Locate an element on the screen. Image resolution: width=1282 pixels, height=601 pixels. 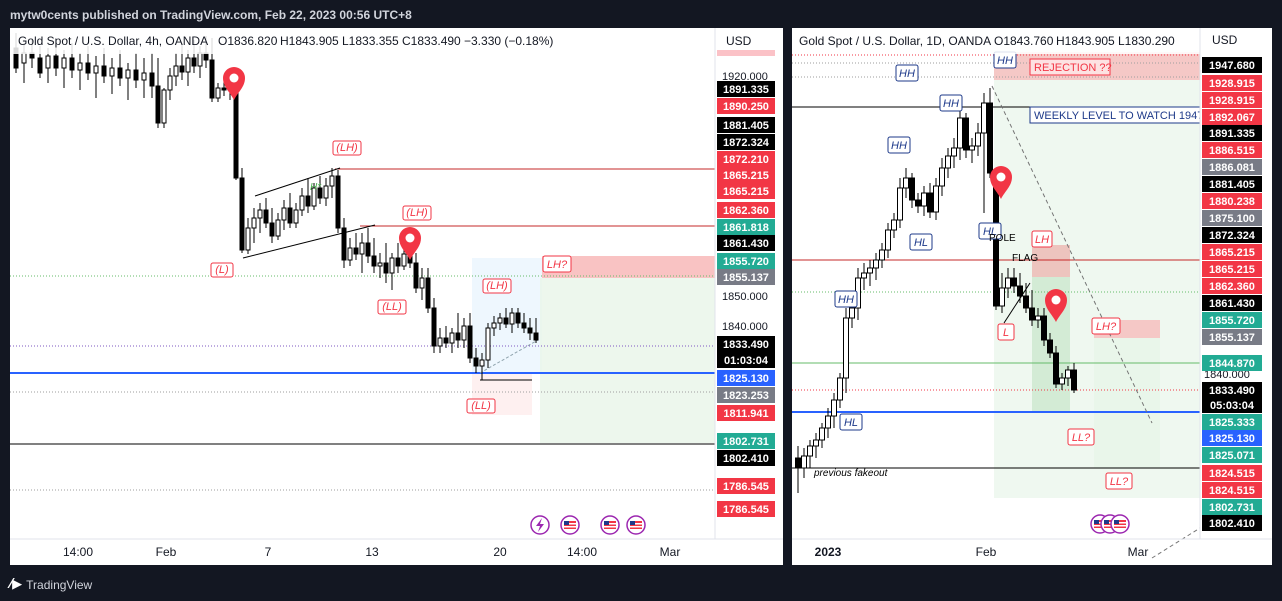
price-label: 1861.430 is located at coordinates (746, 244).